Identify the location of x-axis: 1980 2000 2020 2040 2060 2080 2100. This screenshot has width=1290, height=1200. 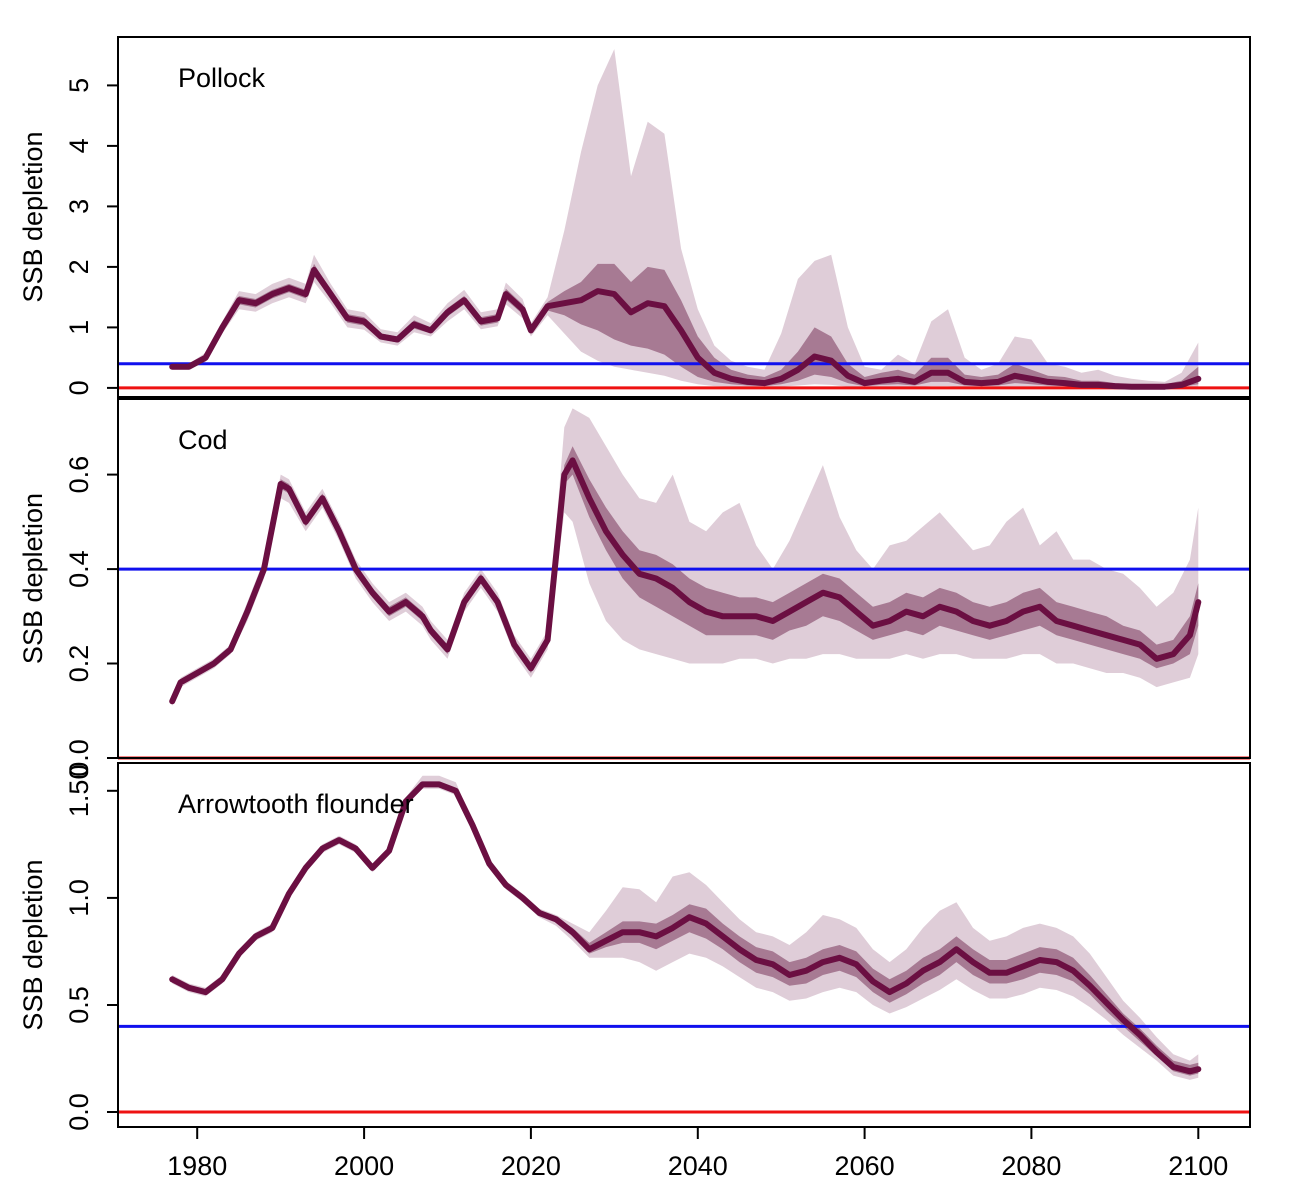
(697, 1154).